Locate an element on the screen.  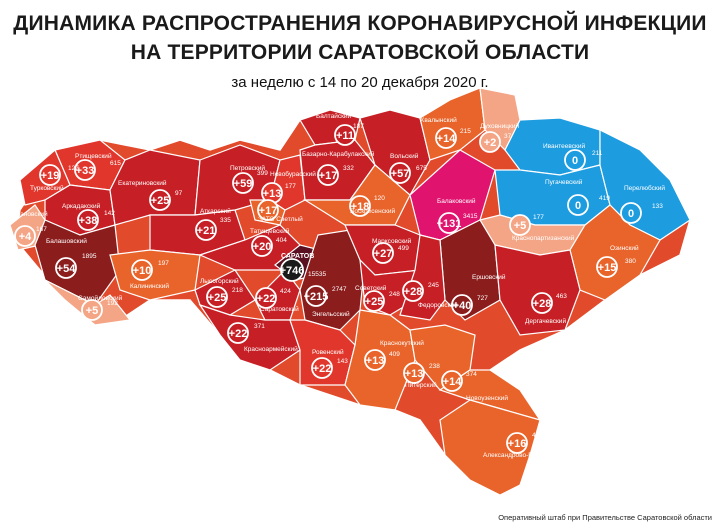
name-dergachevsky: Дергачевский is located at coordinates (545, 321).